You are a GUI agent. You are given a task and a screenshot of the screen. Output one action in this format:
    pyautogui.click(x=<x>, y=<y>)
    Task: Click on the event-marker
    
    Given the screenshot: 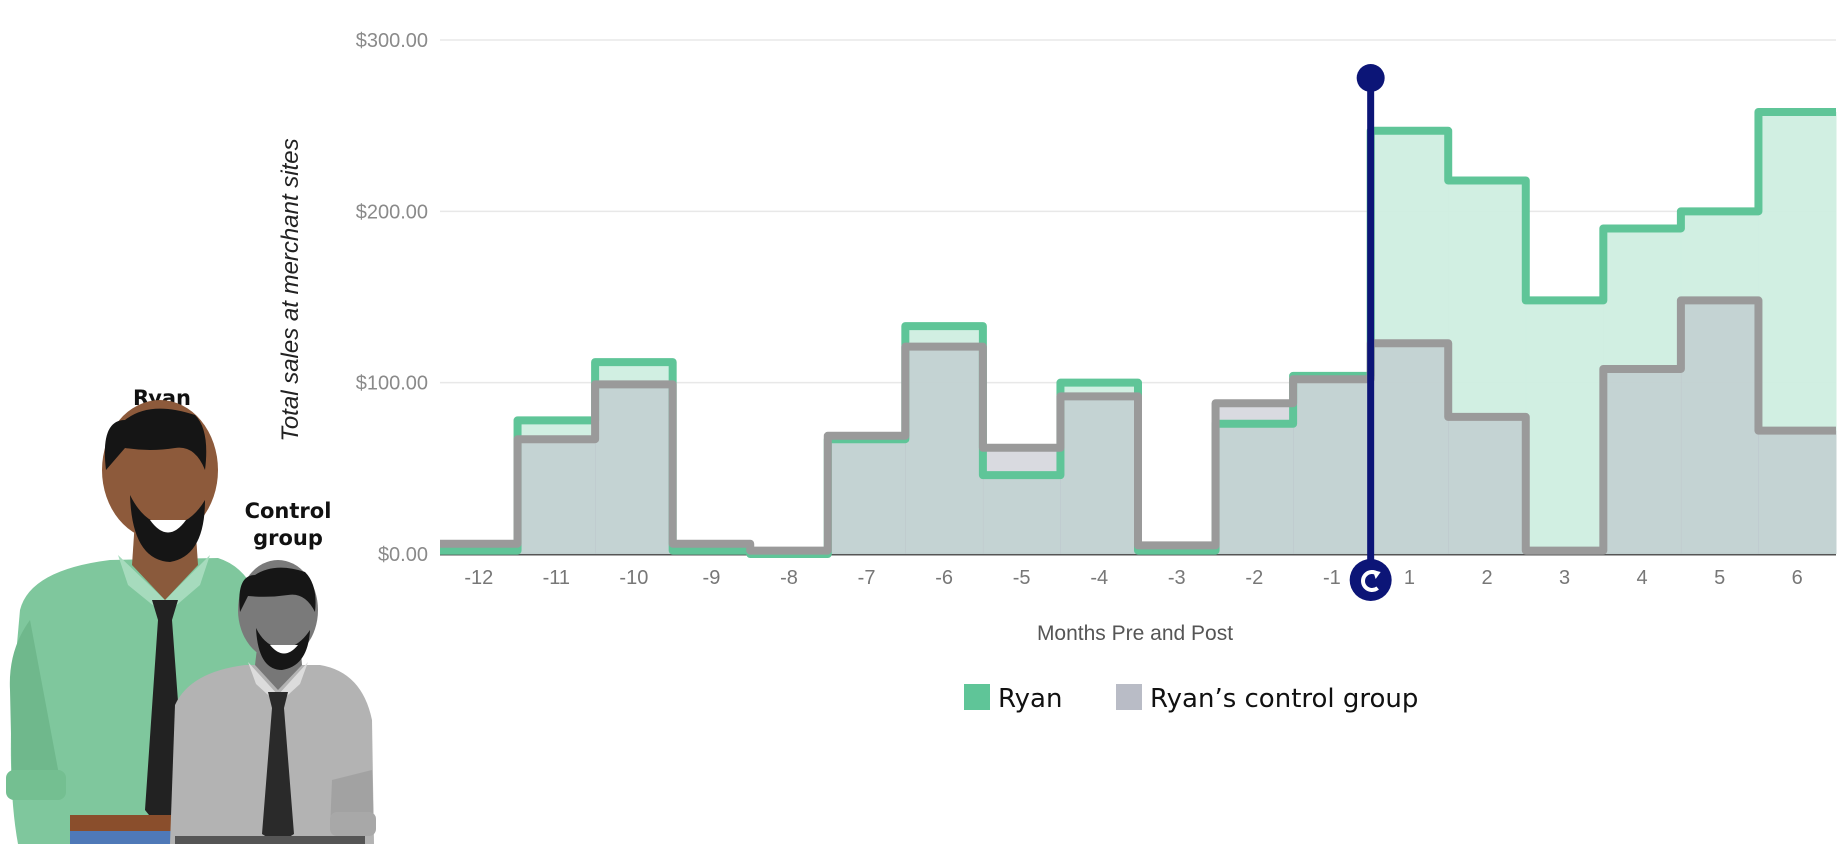 What is the action you would take?
    pyautogui.click(x=1370, y=332)
    